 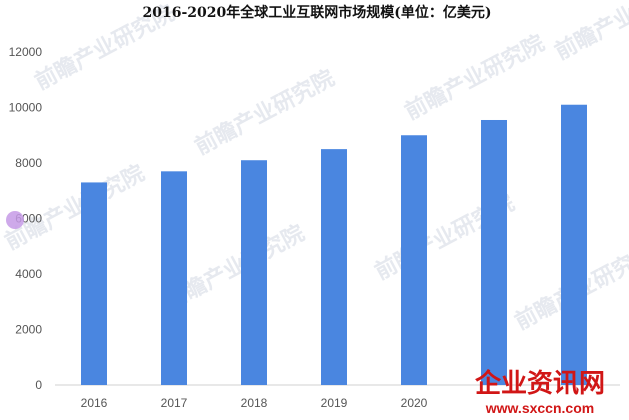 I want to click on x-tick-label: 2016, so click(x=94, y=403).